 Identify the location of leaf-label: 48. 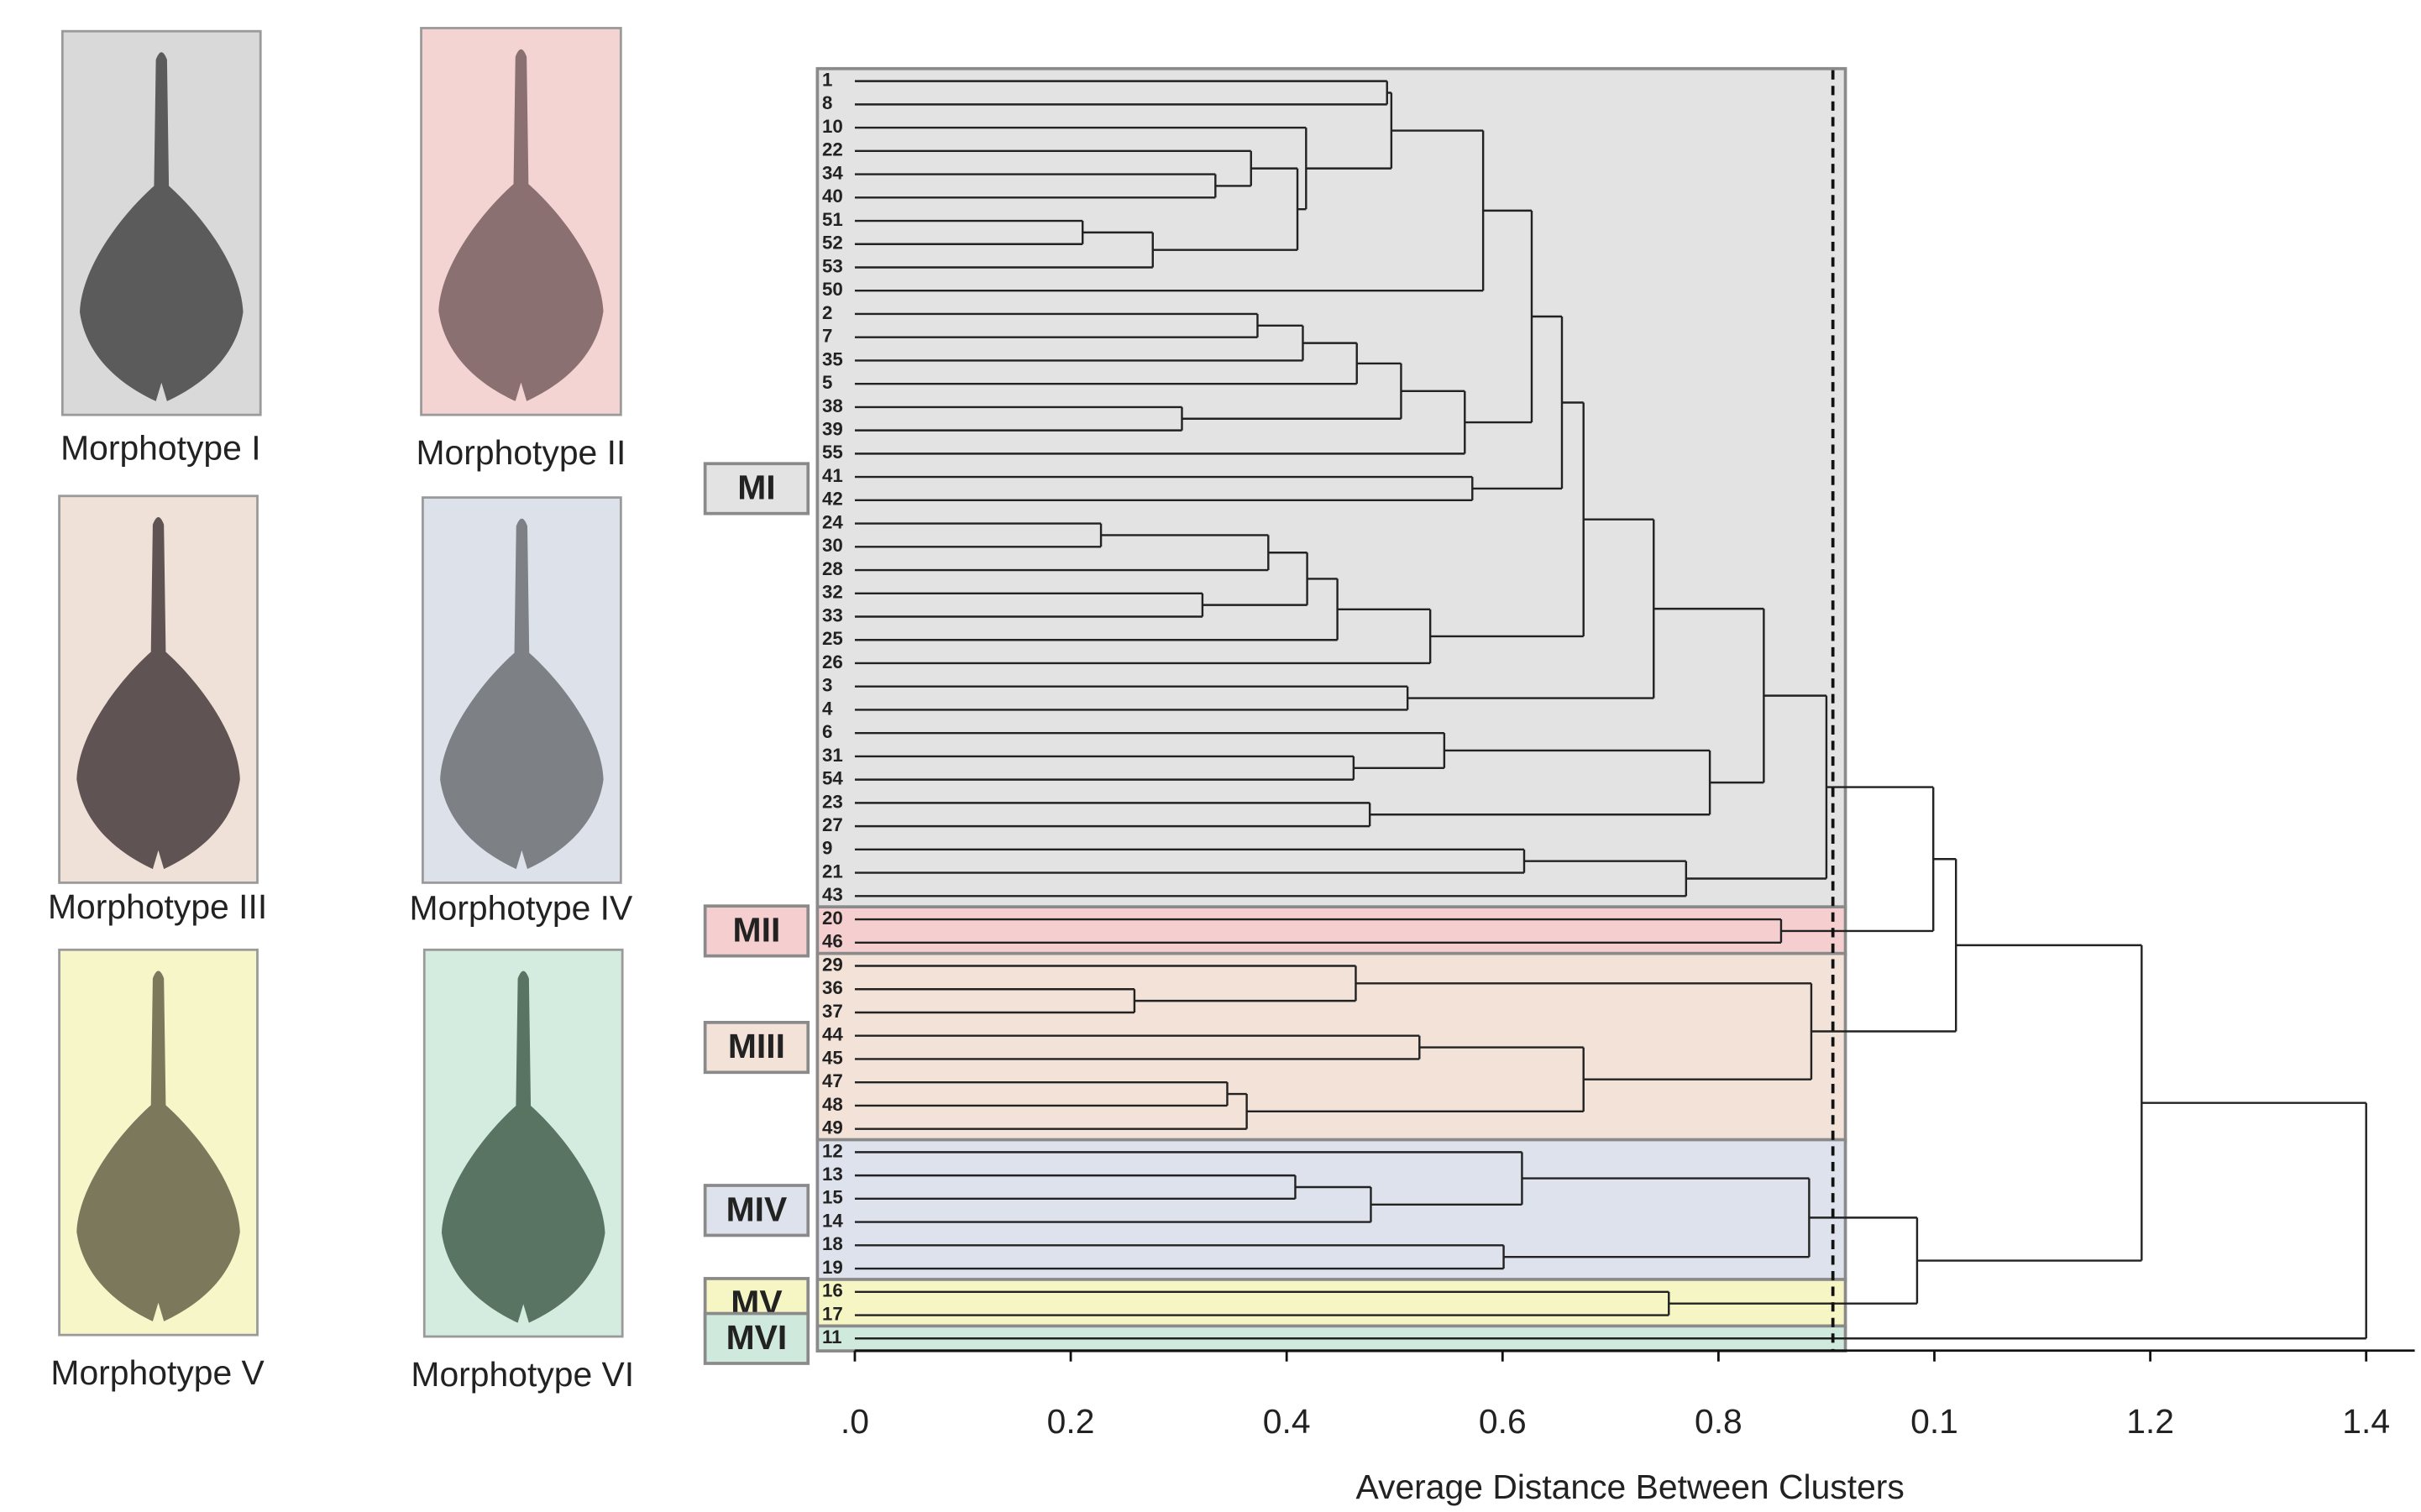
(832, 1104).